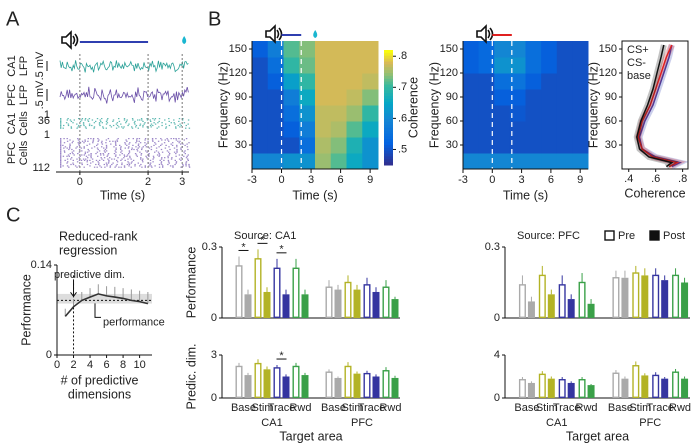 The width and height of the screenshot is (695, 445). I want to click on row-label: CA1, so click(12, 65).